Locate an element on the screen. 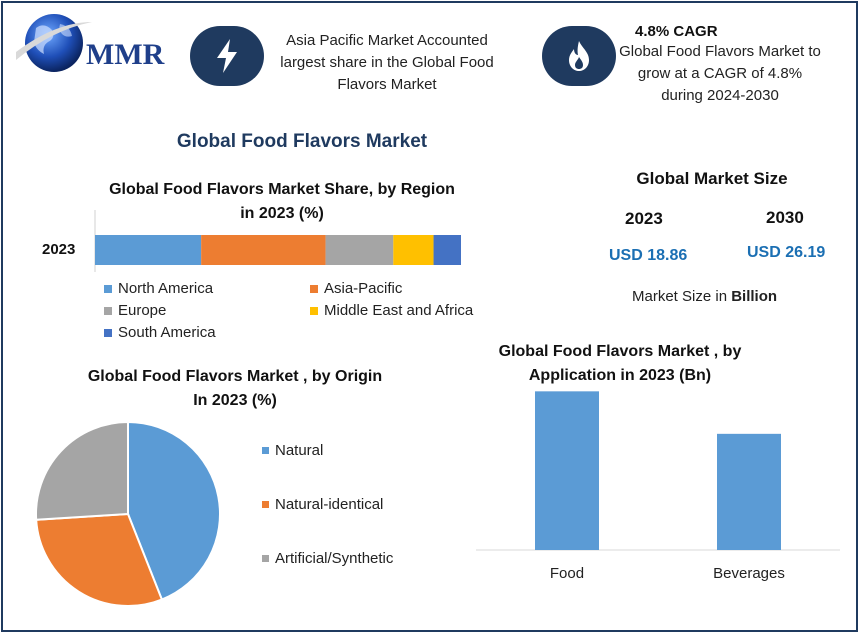  legend-artificial: Artificial/Synthetic is located at coordinates (327, 558).